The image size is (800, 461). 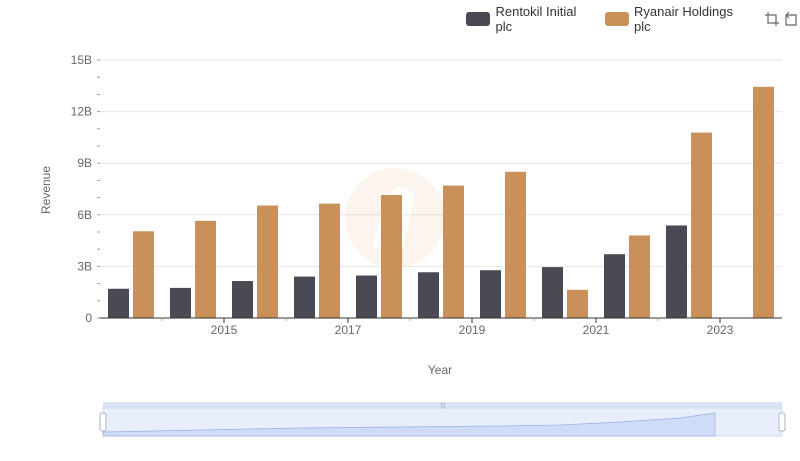 I want to click on x-tick-label: 2015, so click(x=224, y=330).